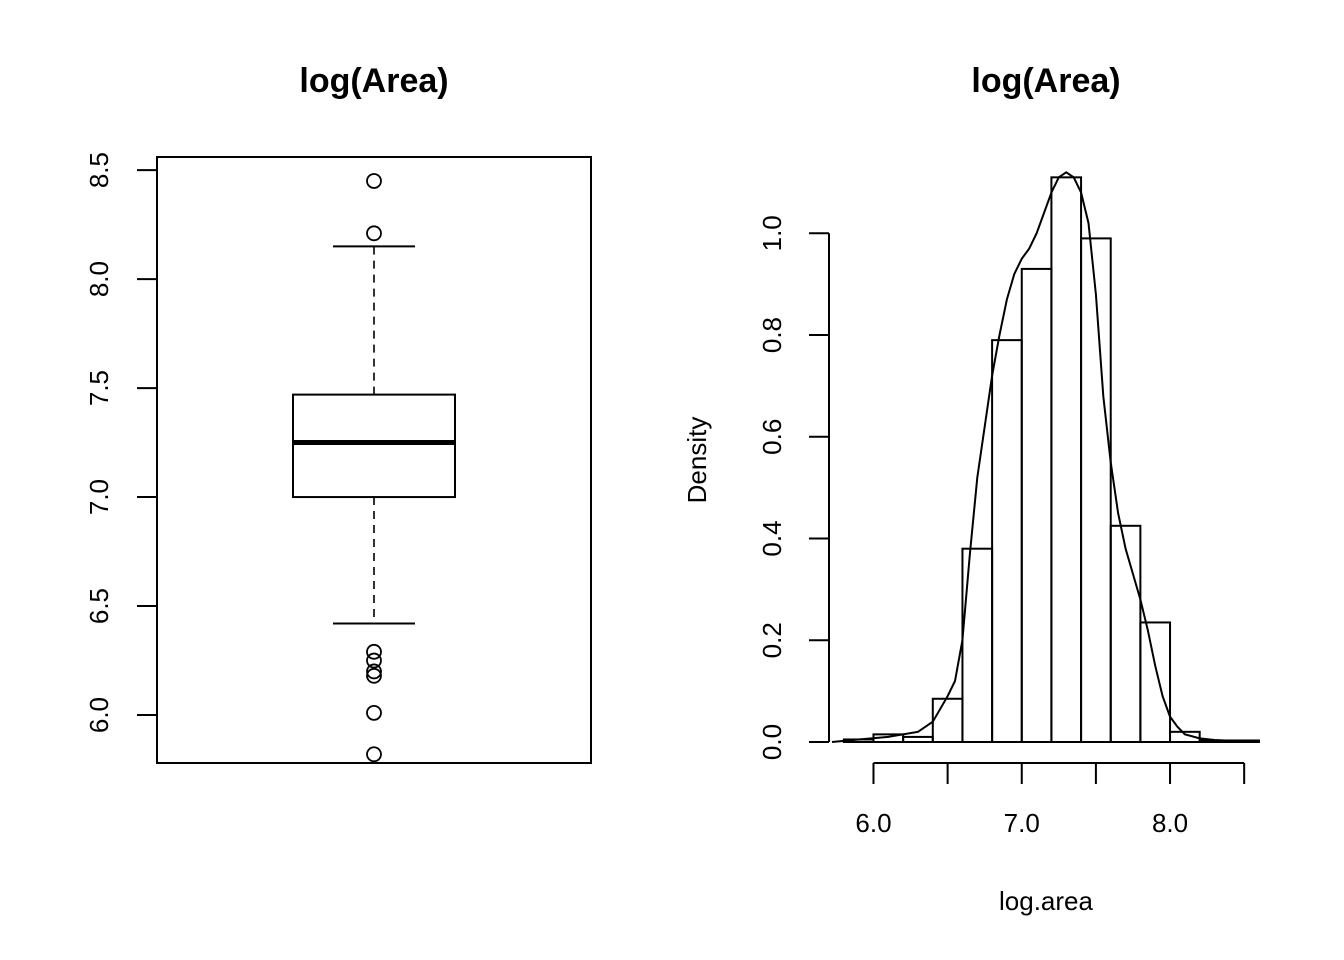 This screenshot has height=960, width=1344. What do you see at coordinates (99, 497) in the screenshot?
I see `y-tick-label: 7.0` at bounding box center [99, 497].